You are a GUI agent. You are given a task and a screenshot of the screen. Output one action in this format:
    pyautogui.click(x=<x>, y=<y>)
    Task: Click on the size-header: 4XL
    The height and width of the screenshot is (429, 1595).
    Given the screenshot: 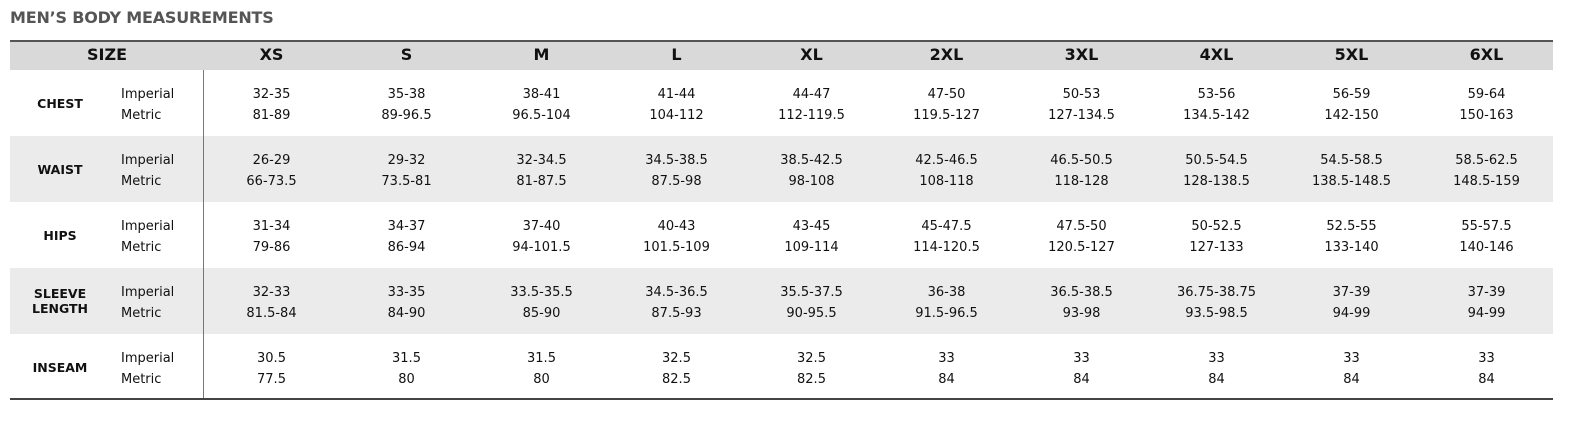 What is the action you would take?
    pyautogui.click(x=1216, y=54)
    